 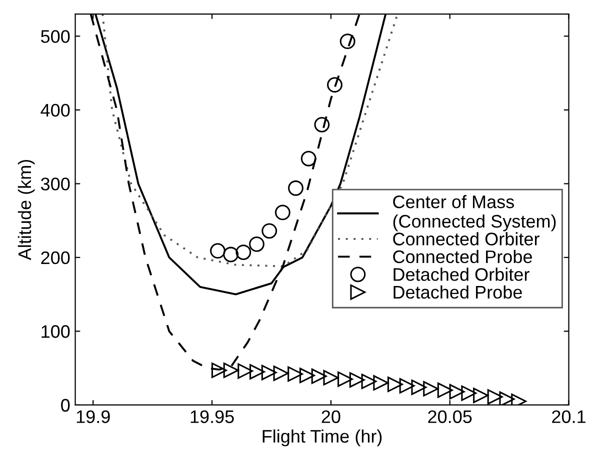 What do you see at coordinates (322, 437) in the screenshot?
I see `x-axis-title: Flight Time (hr)` at bounding box center [322, 437].